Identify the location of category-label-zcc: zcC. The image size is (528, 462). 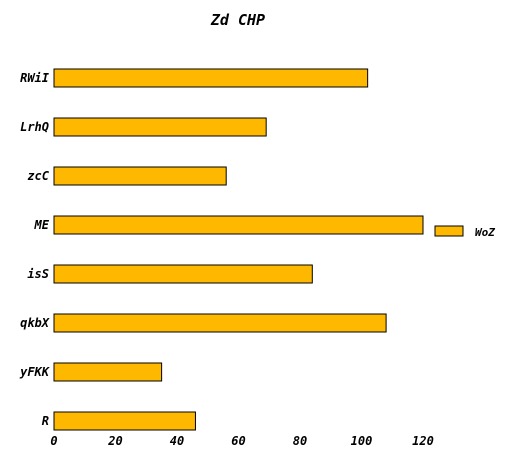
(38, 176).